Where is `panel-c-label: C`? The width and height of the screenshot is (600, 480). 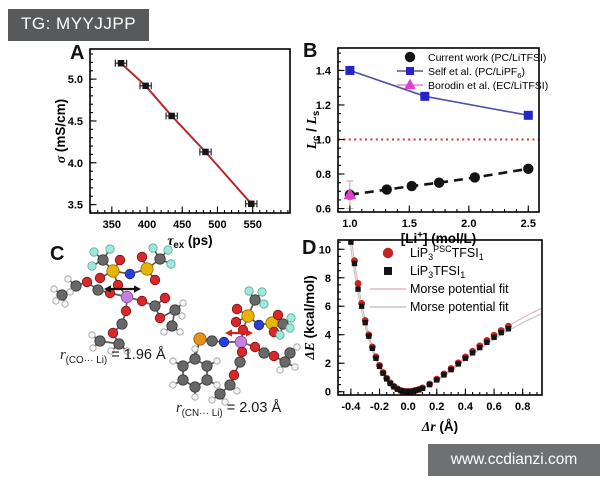 panel-c-label: C is located at coordinates (57, 254).